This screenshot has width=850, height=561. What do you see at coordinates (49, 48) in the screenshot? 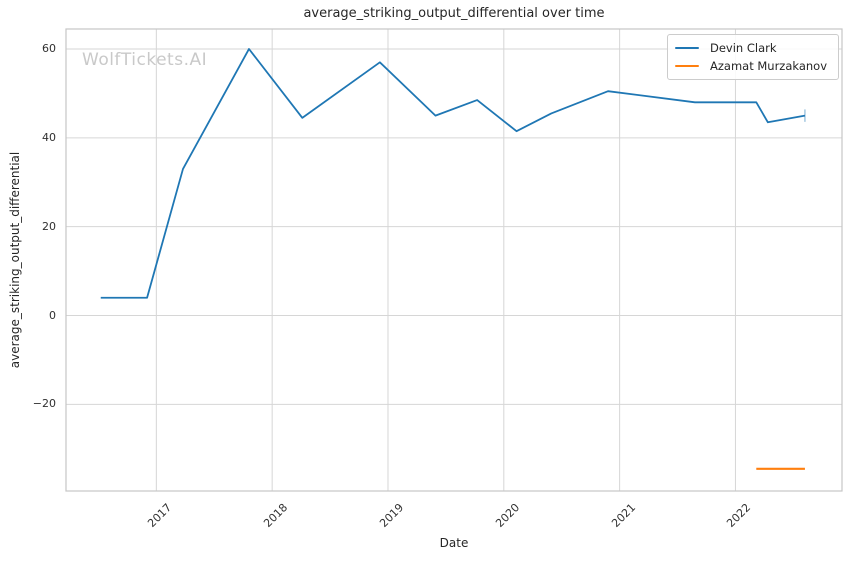
I see `y-tick-label: 60` at bounding box center [49, 48].